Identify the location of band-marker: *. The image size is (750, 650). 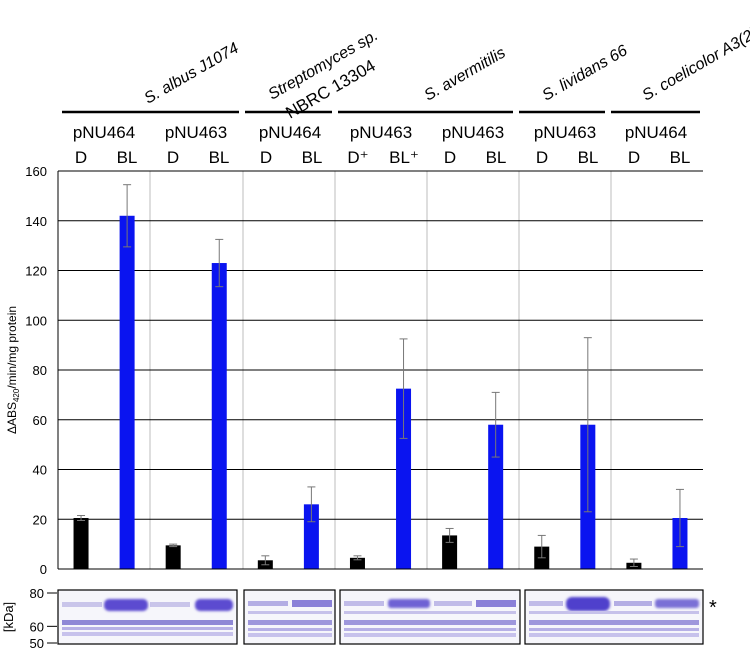
(713, 608).